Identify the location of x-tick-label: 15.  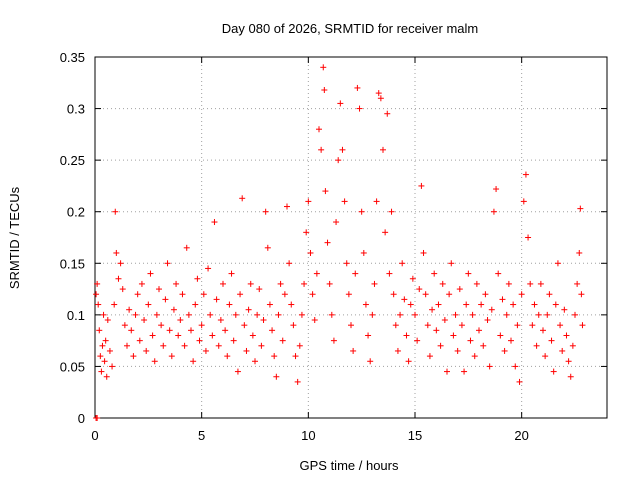
(415, 435).